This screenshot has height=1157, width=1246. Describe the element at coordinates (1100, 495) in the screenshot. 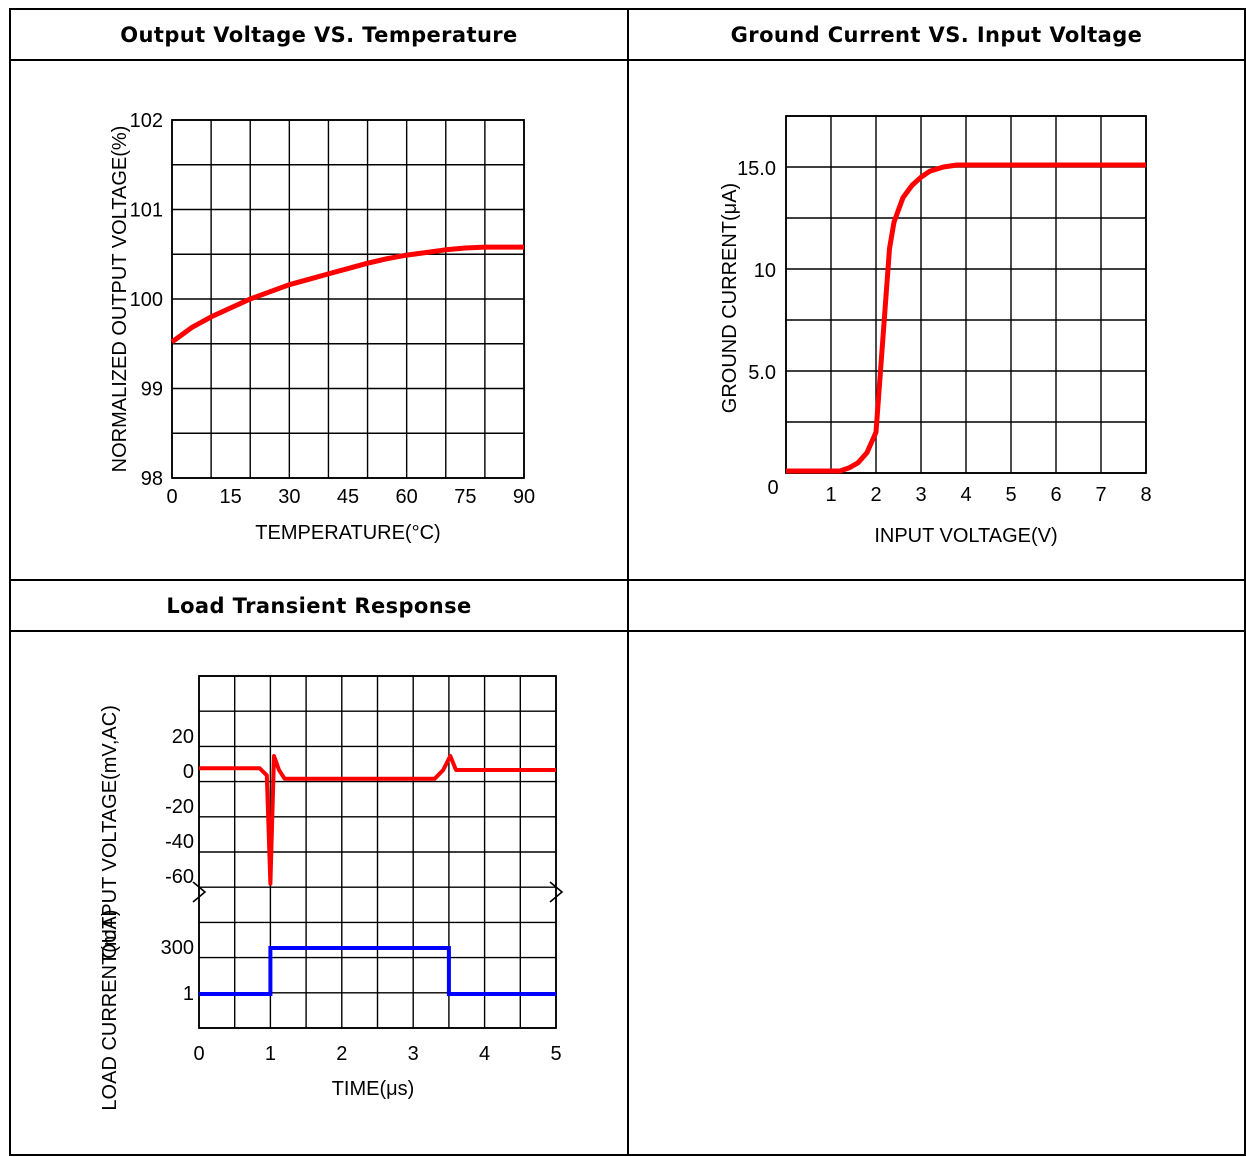

I see `x-tick-label: 7` at that location.